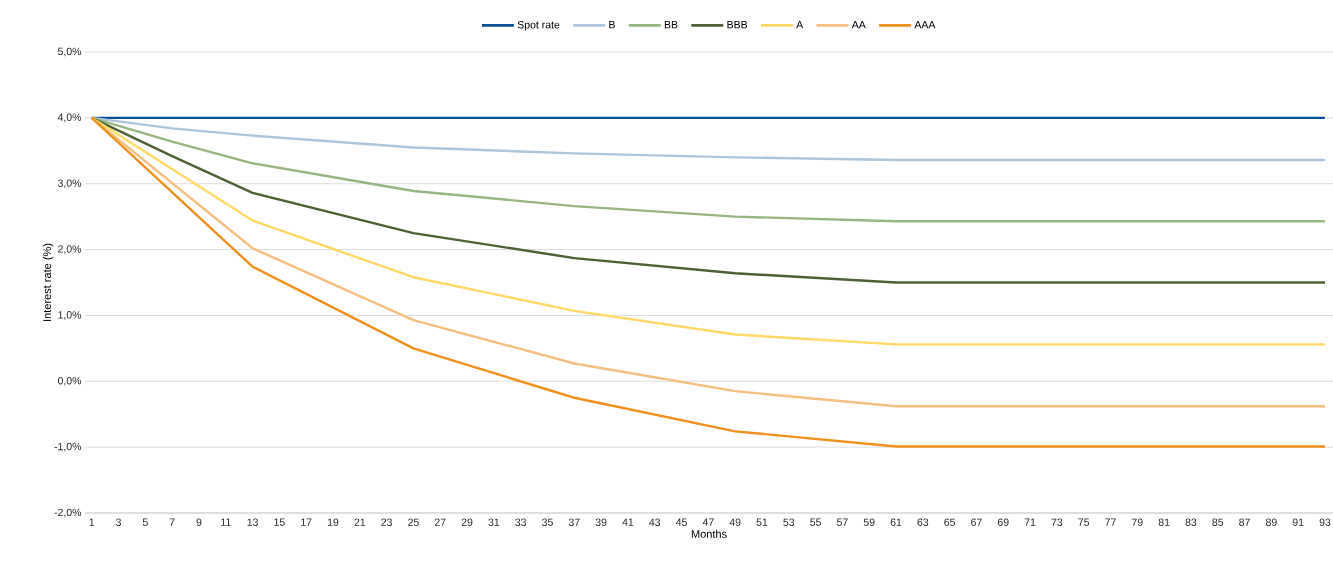  What do you see at coordinates (925, 25) in the screenshot?
I see `legend-label: AAA` at bounding box center [925, 25].